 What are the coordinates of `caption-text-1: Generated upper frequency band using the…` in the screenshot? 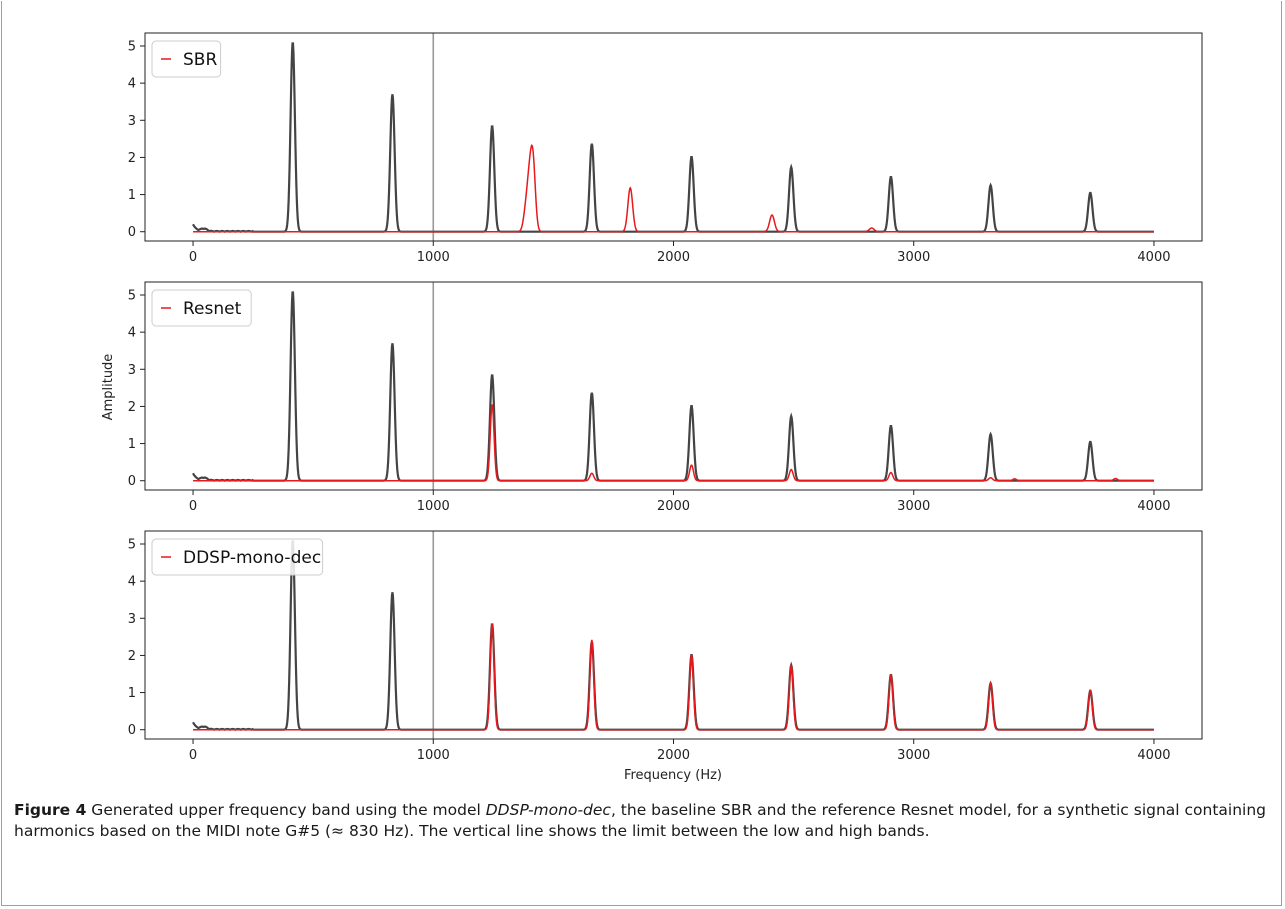 It's located at (286, 810).